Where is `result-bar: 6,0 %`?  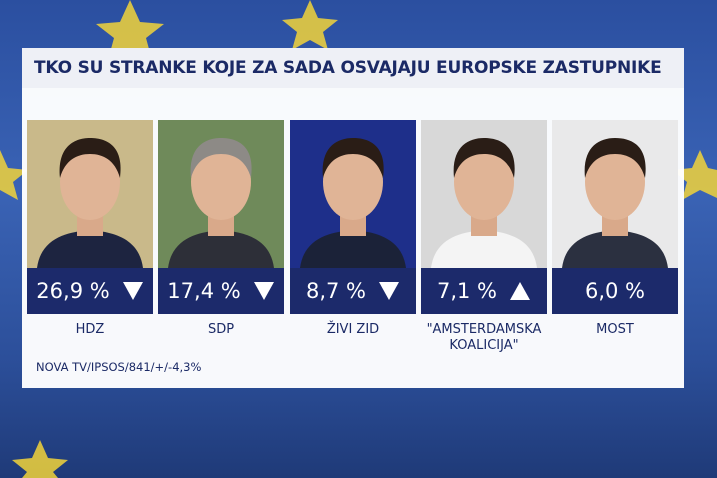
result-bar: 6,0 % is located at coordinates (615, 291).